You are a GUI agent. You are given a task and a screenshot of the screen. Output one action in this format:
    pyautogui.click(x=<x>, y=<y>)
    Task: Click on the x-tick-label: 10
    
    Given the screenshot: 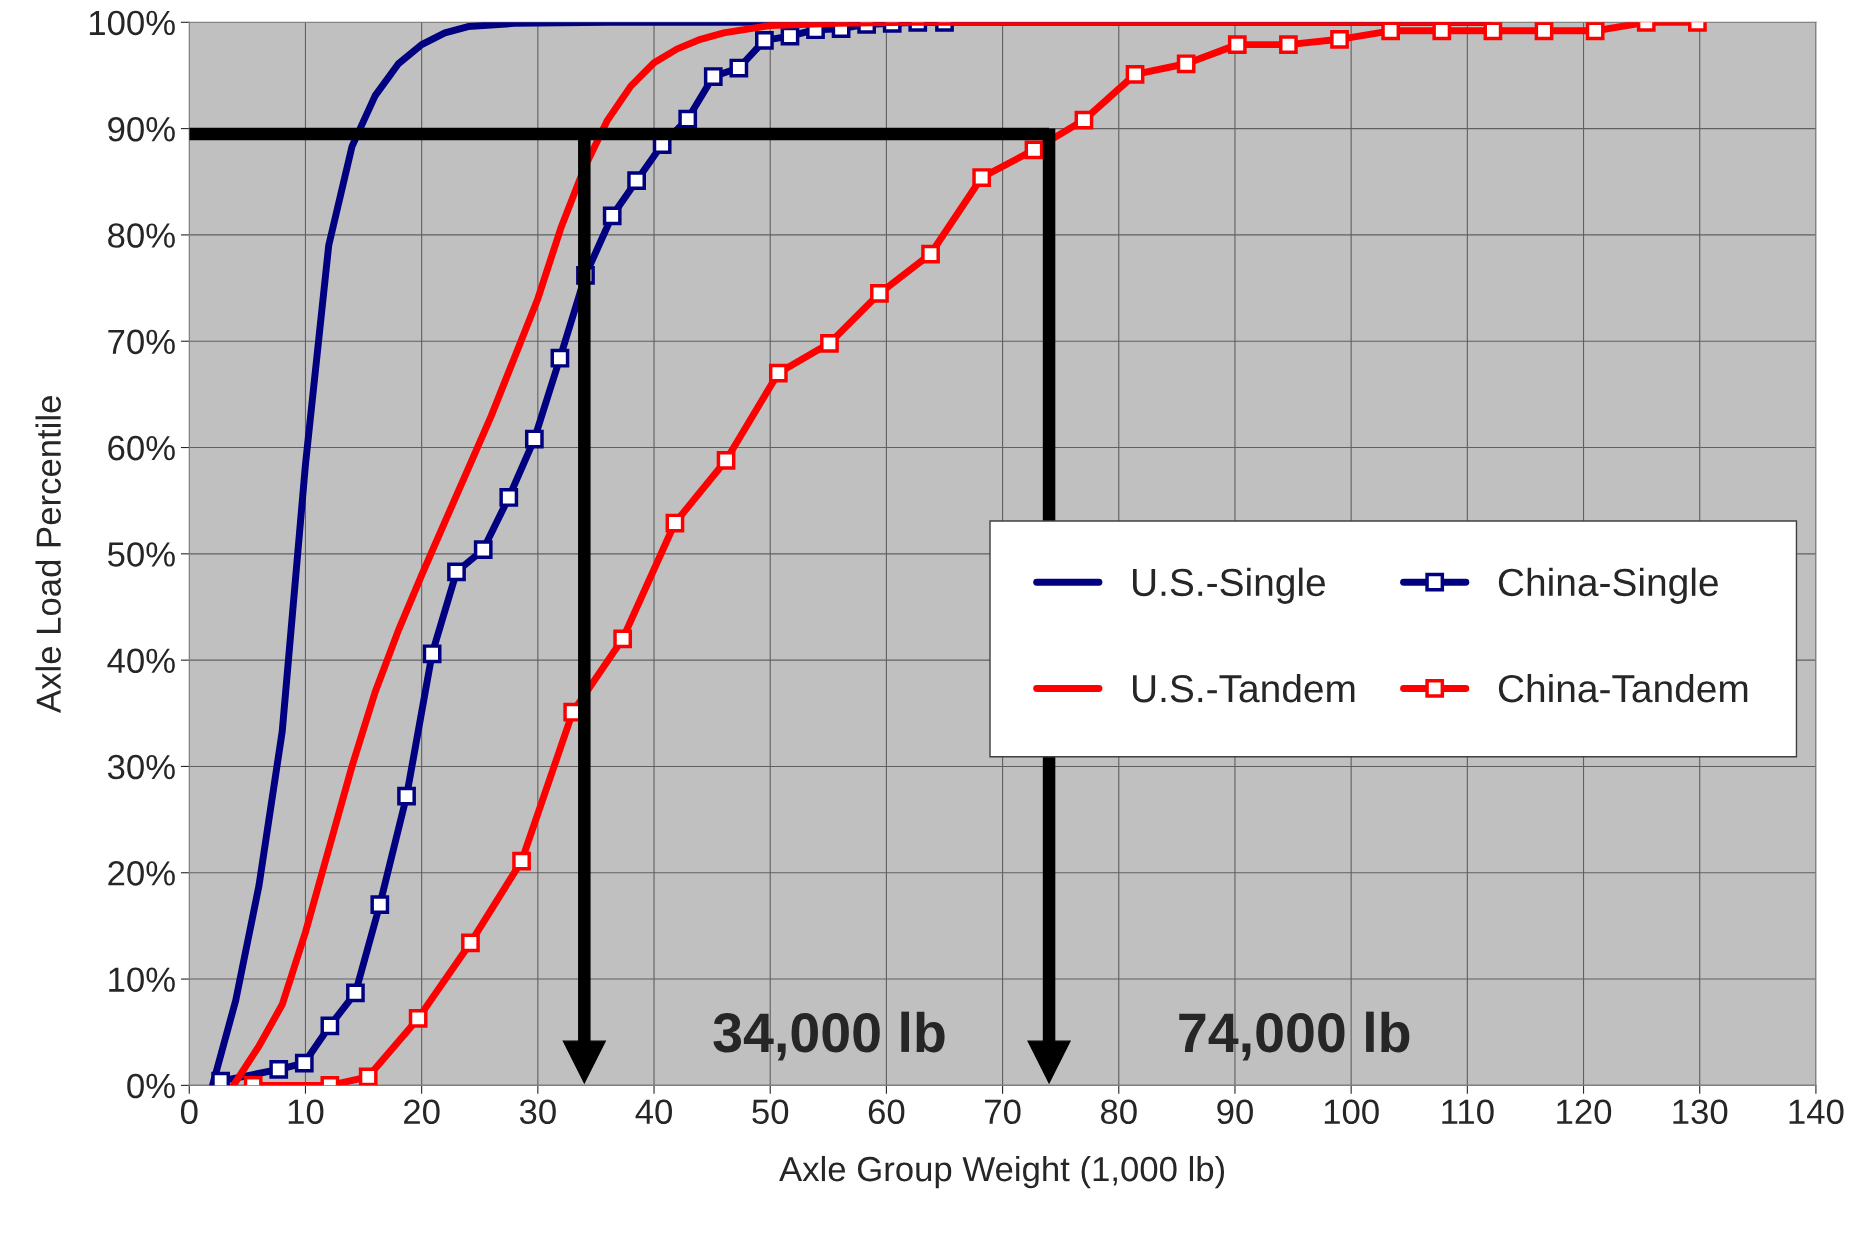 What is the action you would take?
    pyautogui.click(x=306, y=1112)
    